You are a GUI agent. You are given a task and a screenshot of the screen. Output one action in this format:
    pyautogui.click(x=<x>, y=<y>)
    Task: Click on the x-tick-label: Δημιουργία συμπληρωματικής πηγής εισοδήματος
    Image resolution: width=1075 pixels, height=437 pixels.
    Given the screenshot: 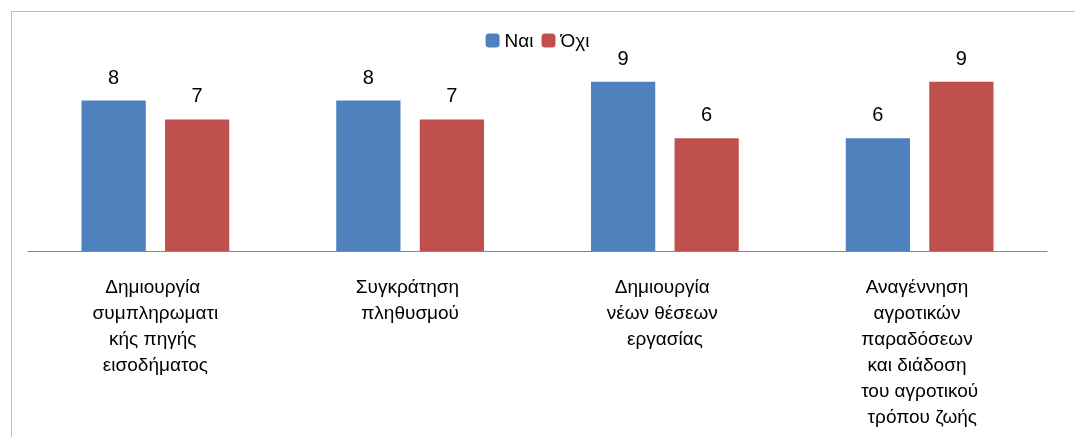 What is the action you would take?
    pyautogui.click(x=155, y=325)
    